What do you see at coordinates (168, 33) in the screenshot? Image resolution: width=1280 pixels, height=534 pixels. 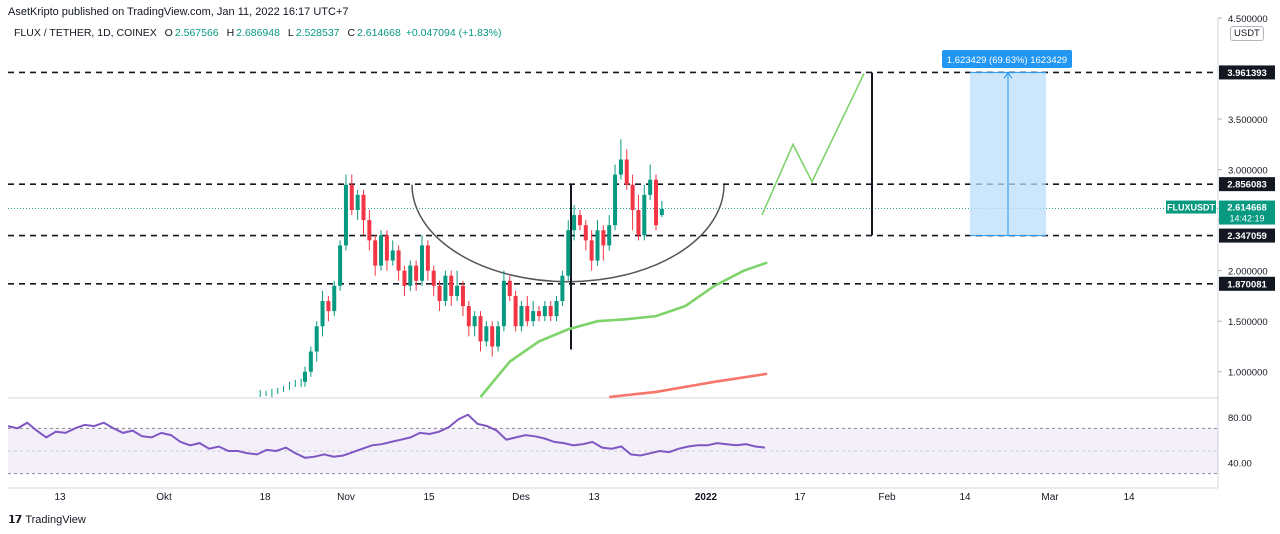 I see `open-label: O` at bounding box center [168, 33].